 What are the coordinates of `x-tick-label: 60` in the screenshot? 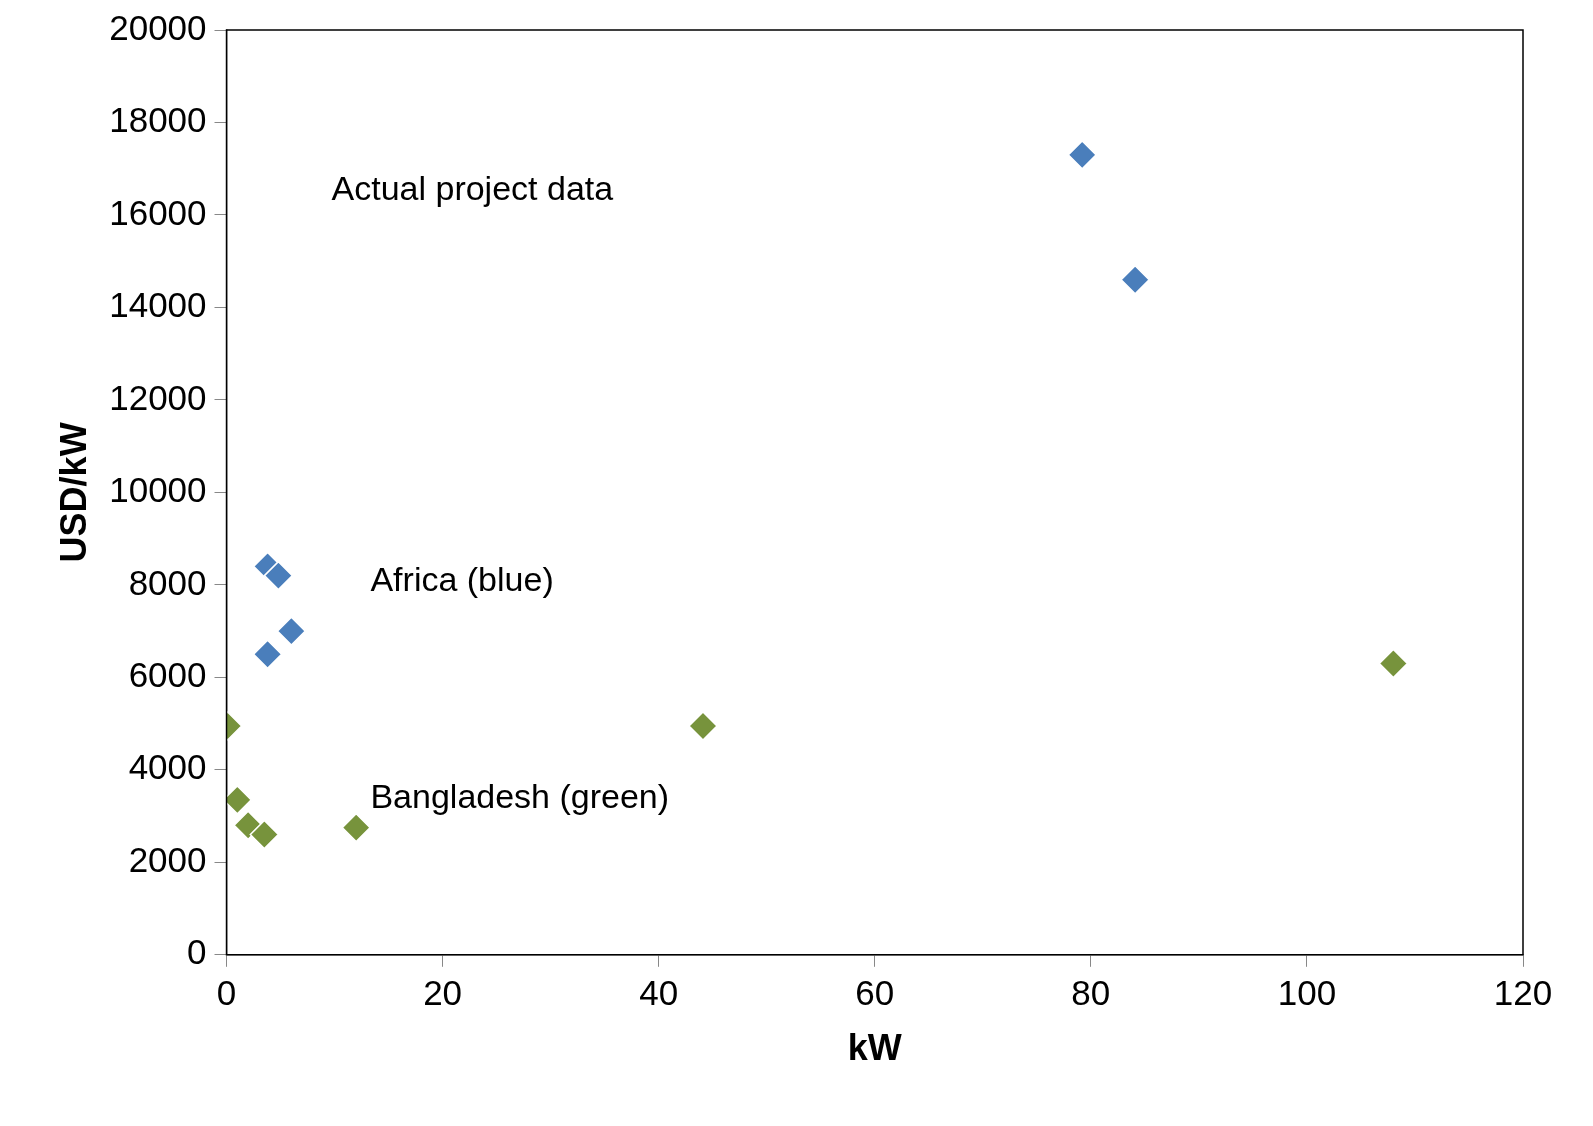 It's located at (875, 993).